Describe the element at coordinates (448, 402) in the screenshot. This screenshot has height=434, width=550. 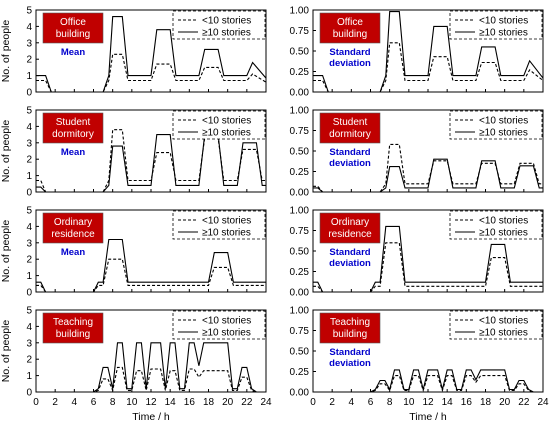
I see `x-tick-label: 14` at that location.